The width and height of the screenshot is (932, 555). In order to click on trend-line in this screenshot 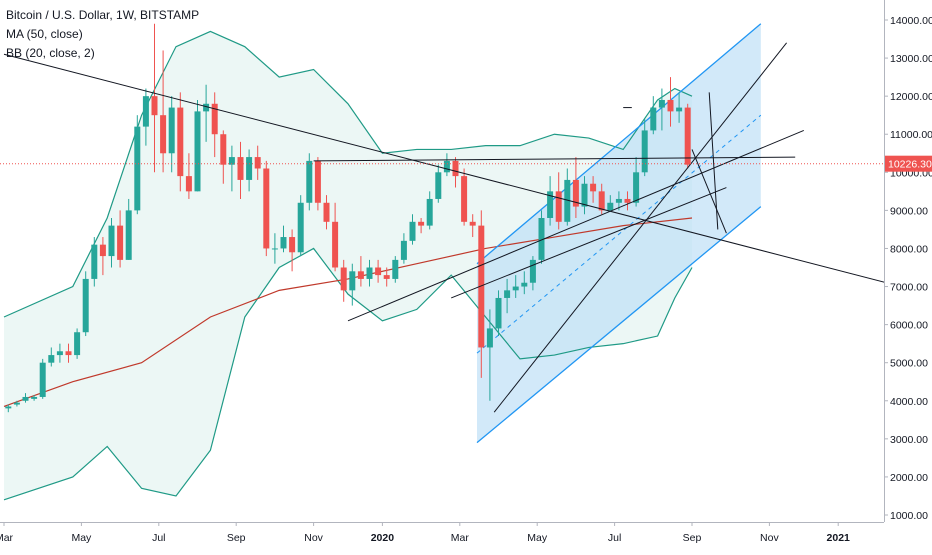, I will do `click(589, 243)`.